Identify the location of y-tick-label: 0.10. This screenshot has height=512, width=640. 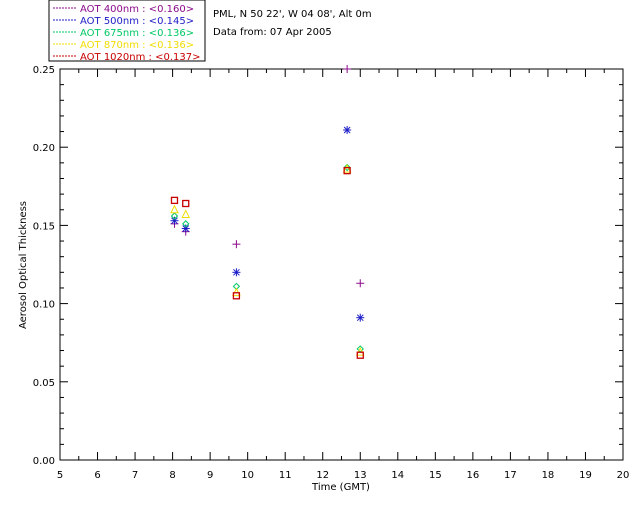
(44, 305).